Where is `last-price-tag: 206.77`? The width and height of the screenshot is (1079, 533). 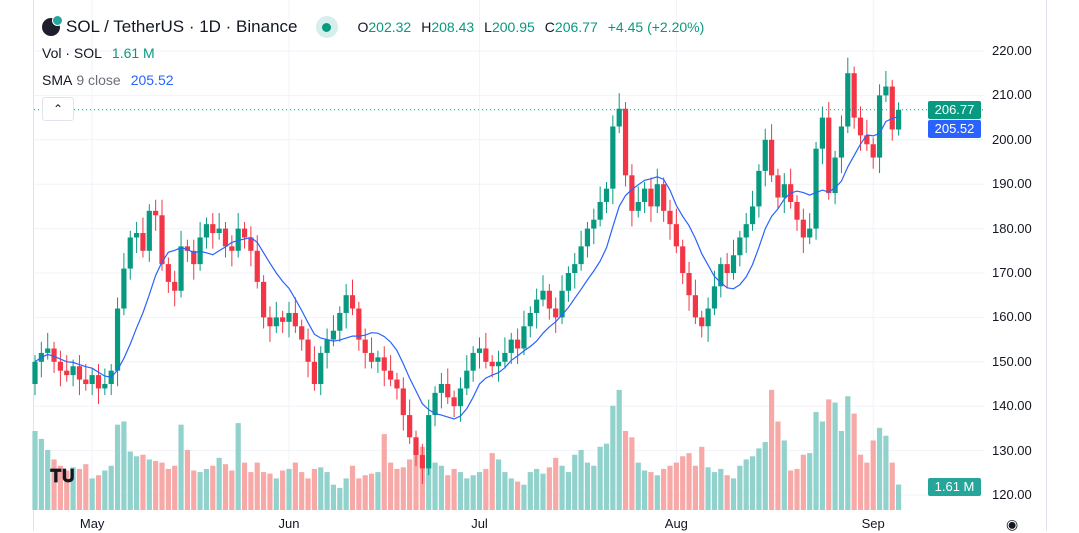
last-price-tag: 206.77 is located at coordinates (954, 110).